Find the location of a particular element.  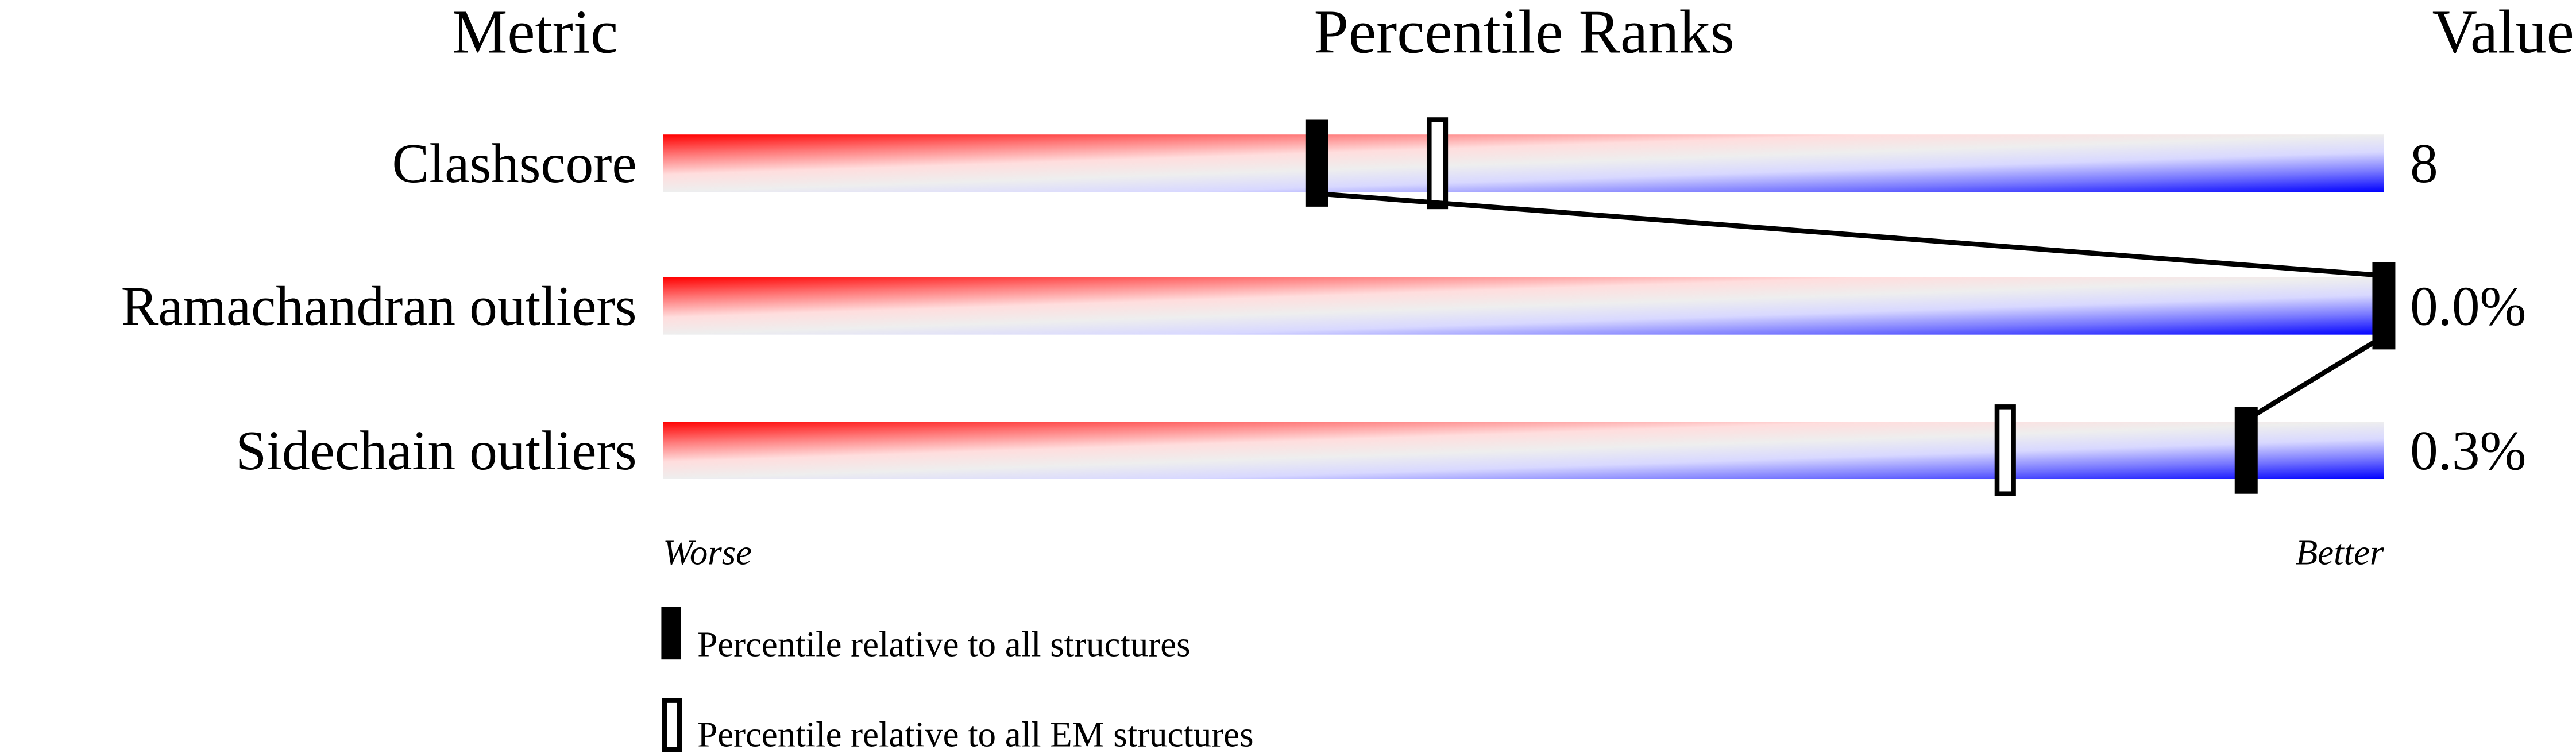

header-metric: Metric is located at coordinates (535, 33).